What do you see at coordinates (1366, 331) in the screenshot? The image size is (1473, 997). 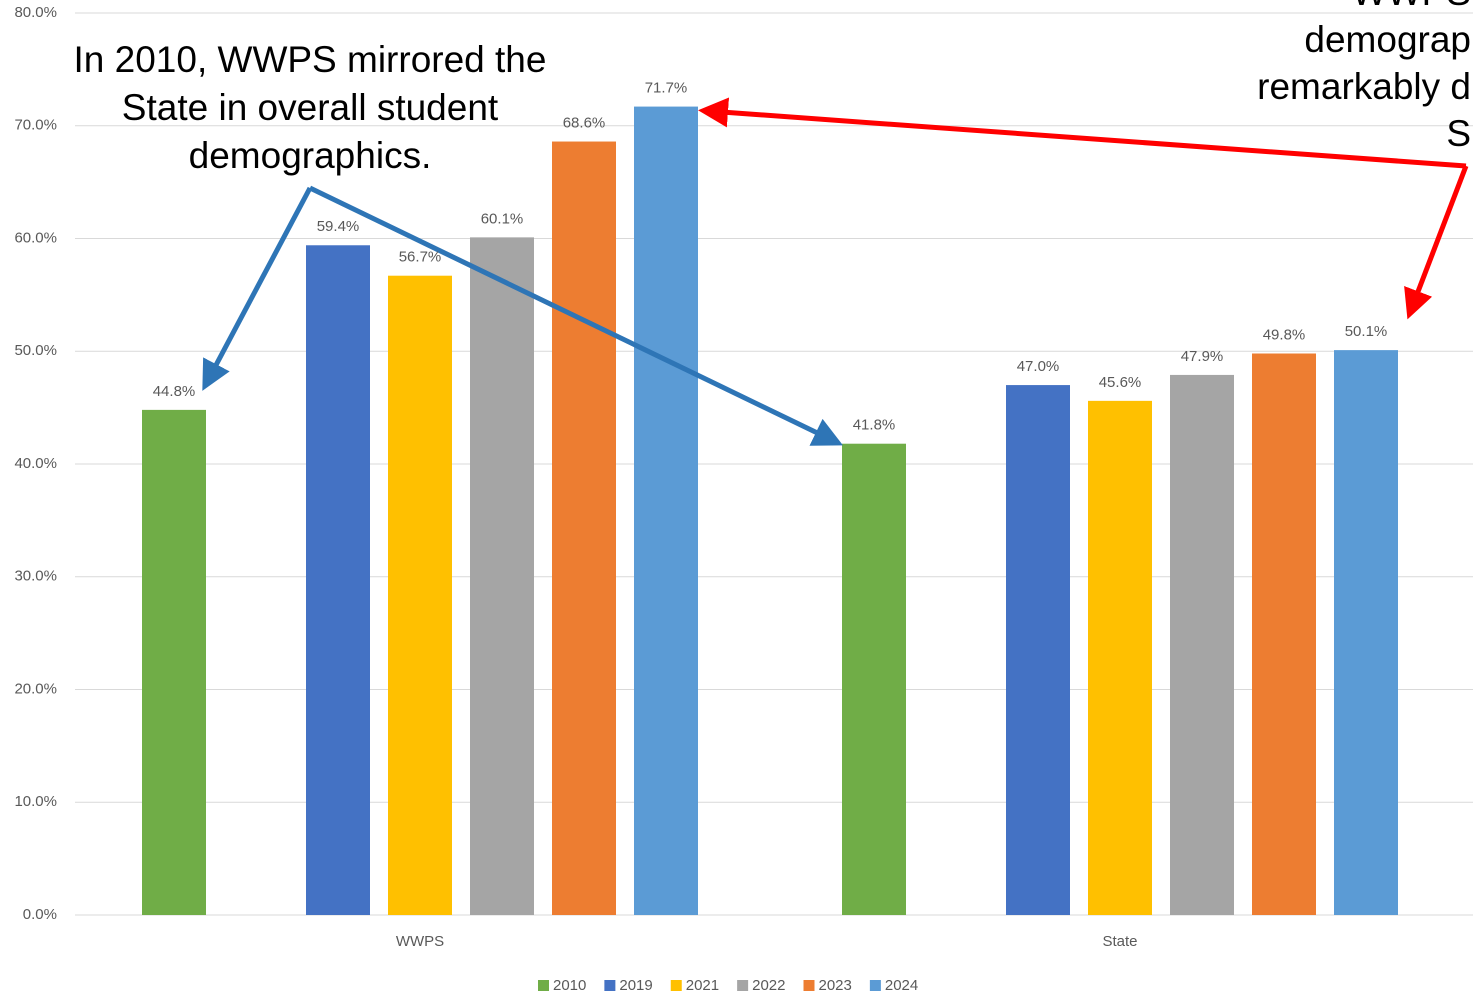 I see `data-label: 50.1%` at bounding box center [1366, 331].